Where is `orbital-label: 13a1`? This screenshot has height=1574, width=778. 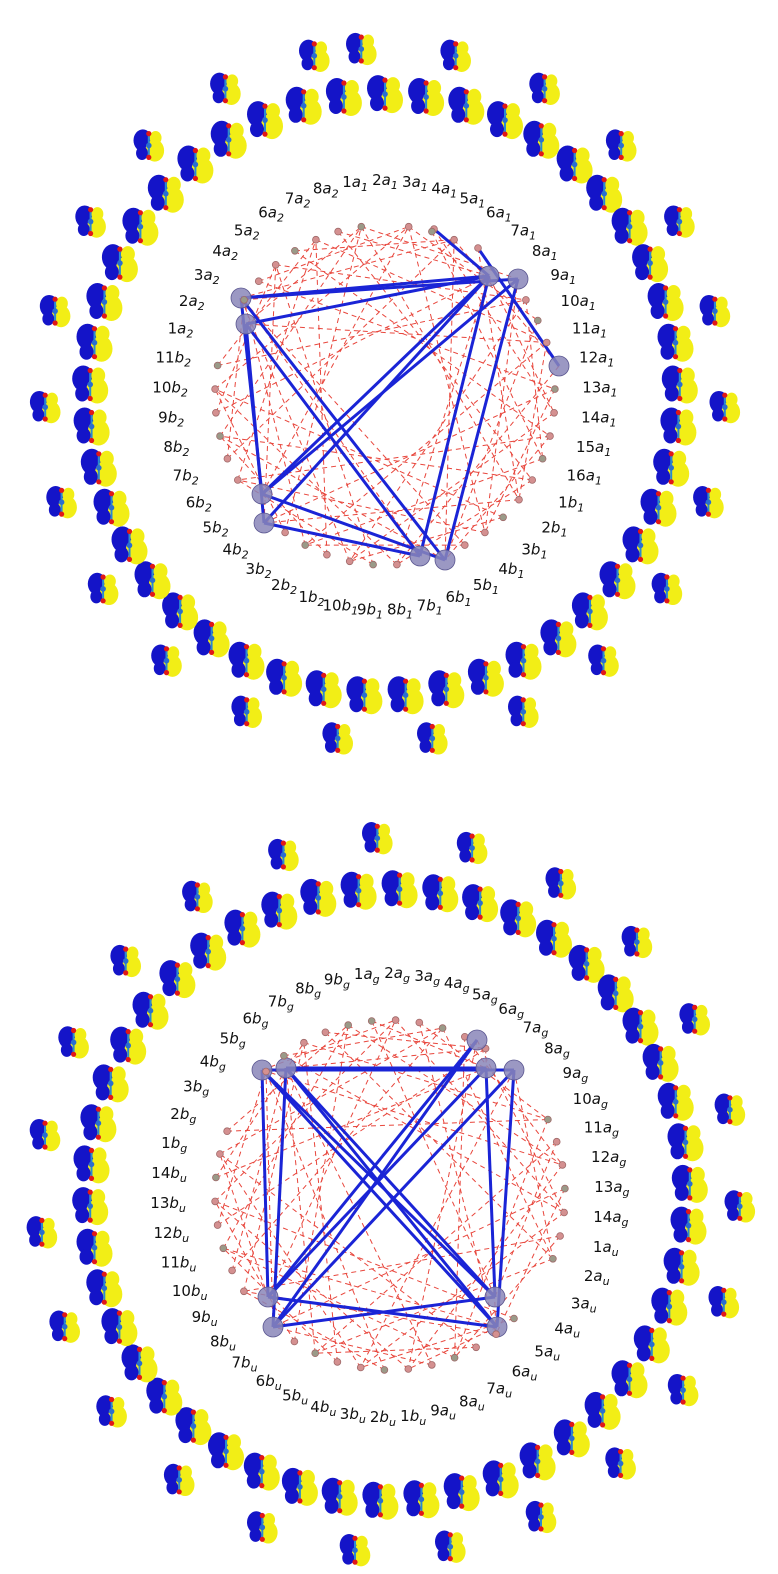 orbital-label: 13a1 is located at coordinates (599, 389).